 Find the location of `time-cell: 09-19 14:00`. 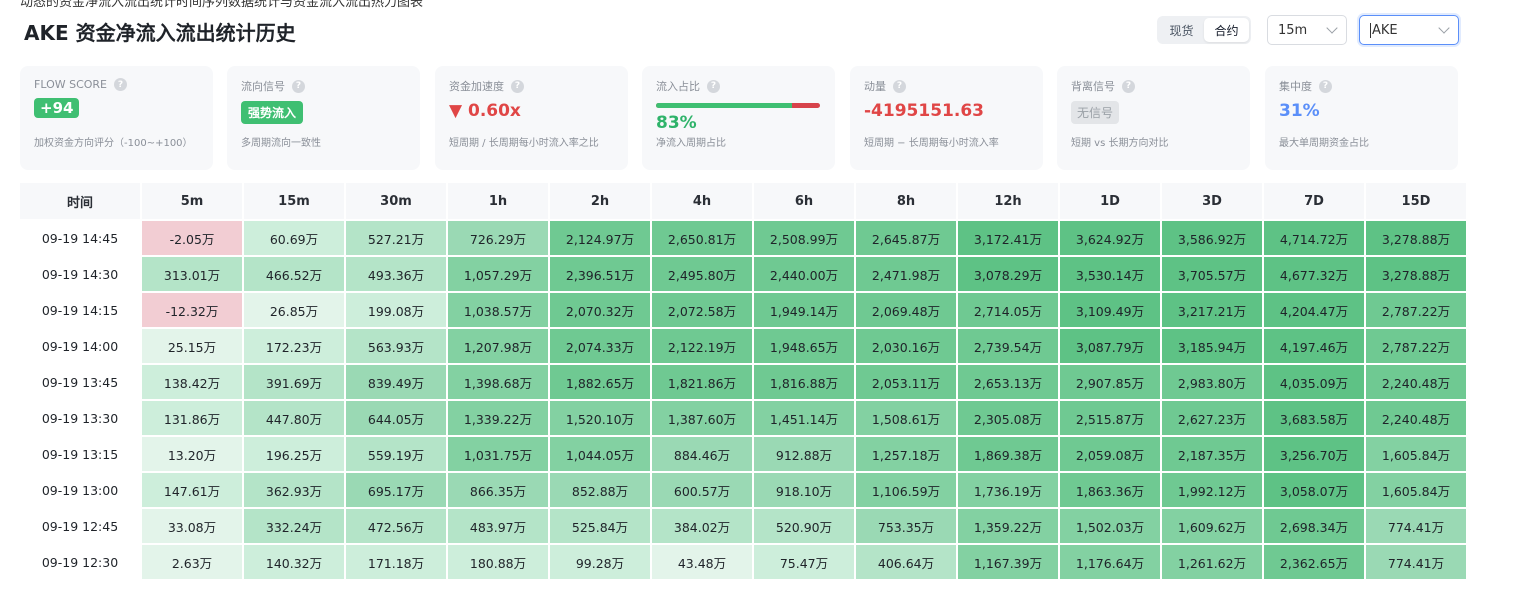

time-cell: 09-19 14:00 is located at coordinates (80, 346).